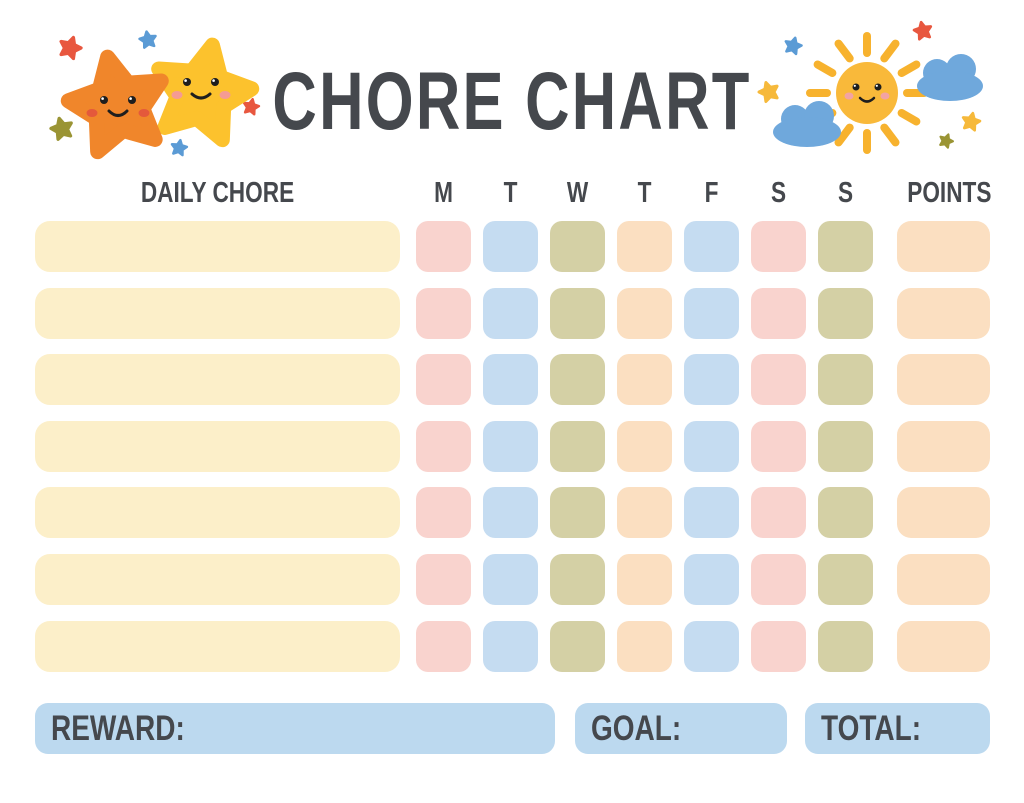 This screenshot has width=1024, height=803. I want to click on day-cell-r2-c5, so click(711, 313).